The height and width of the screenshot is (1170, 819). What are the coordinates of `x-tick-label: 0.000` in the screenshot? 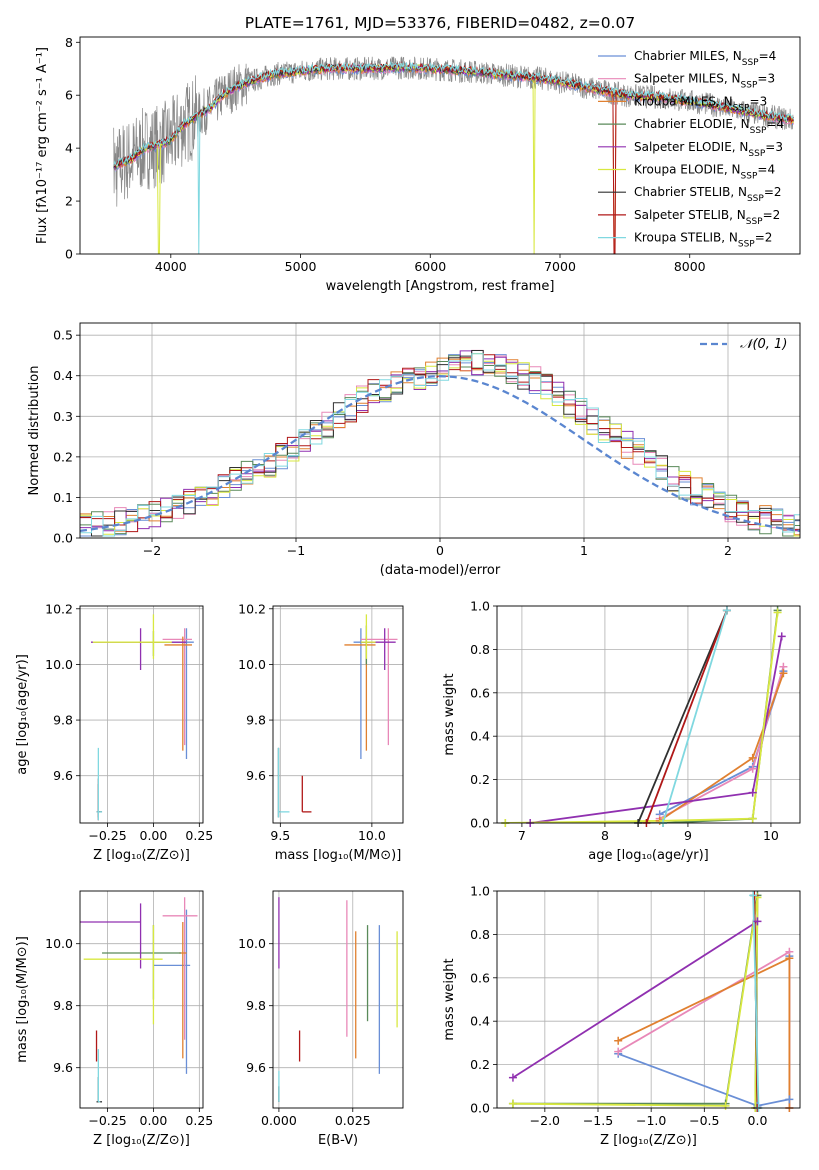 It's located at (279, 1120).